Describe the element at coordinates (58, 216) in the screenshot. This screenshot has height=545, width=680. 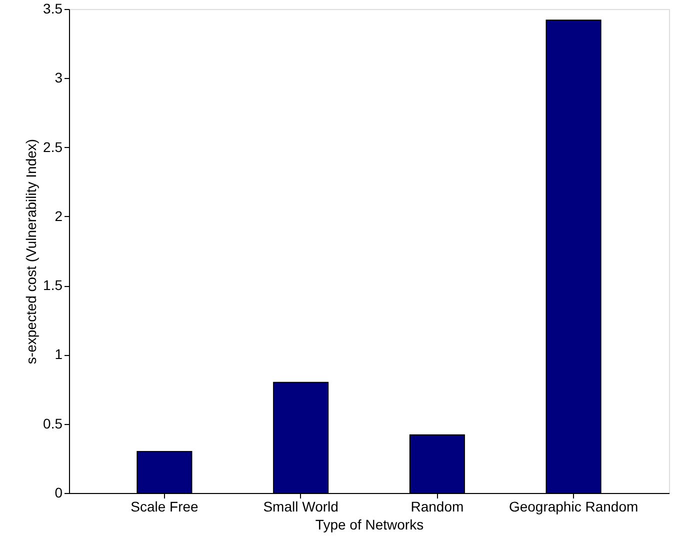
I see `y-tick-label: 2` at that location.